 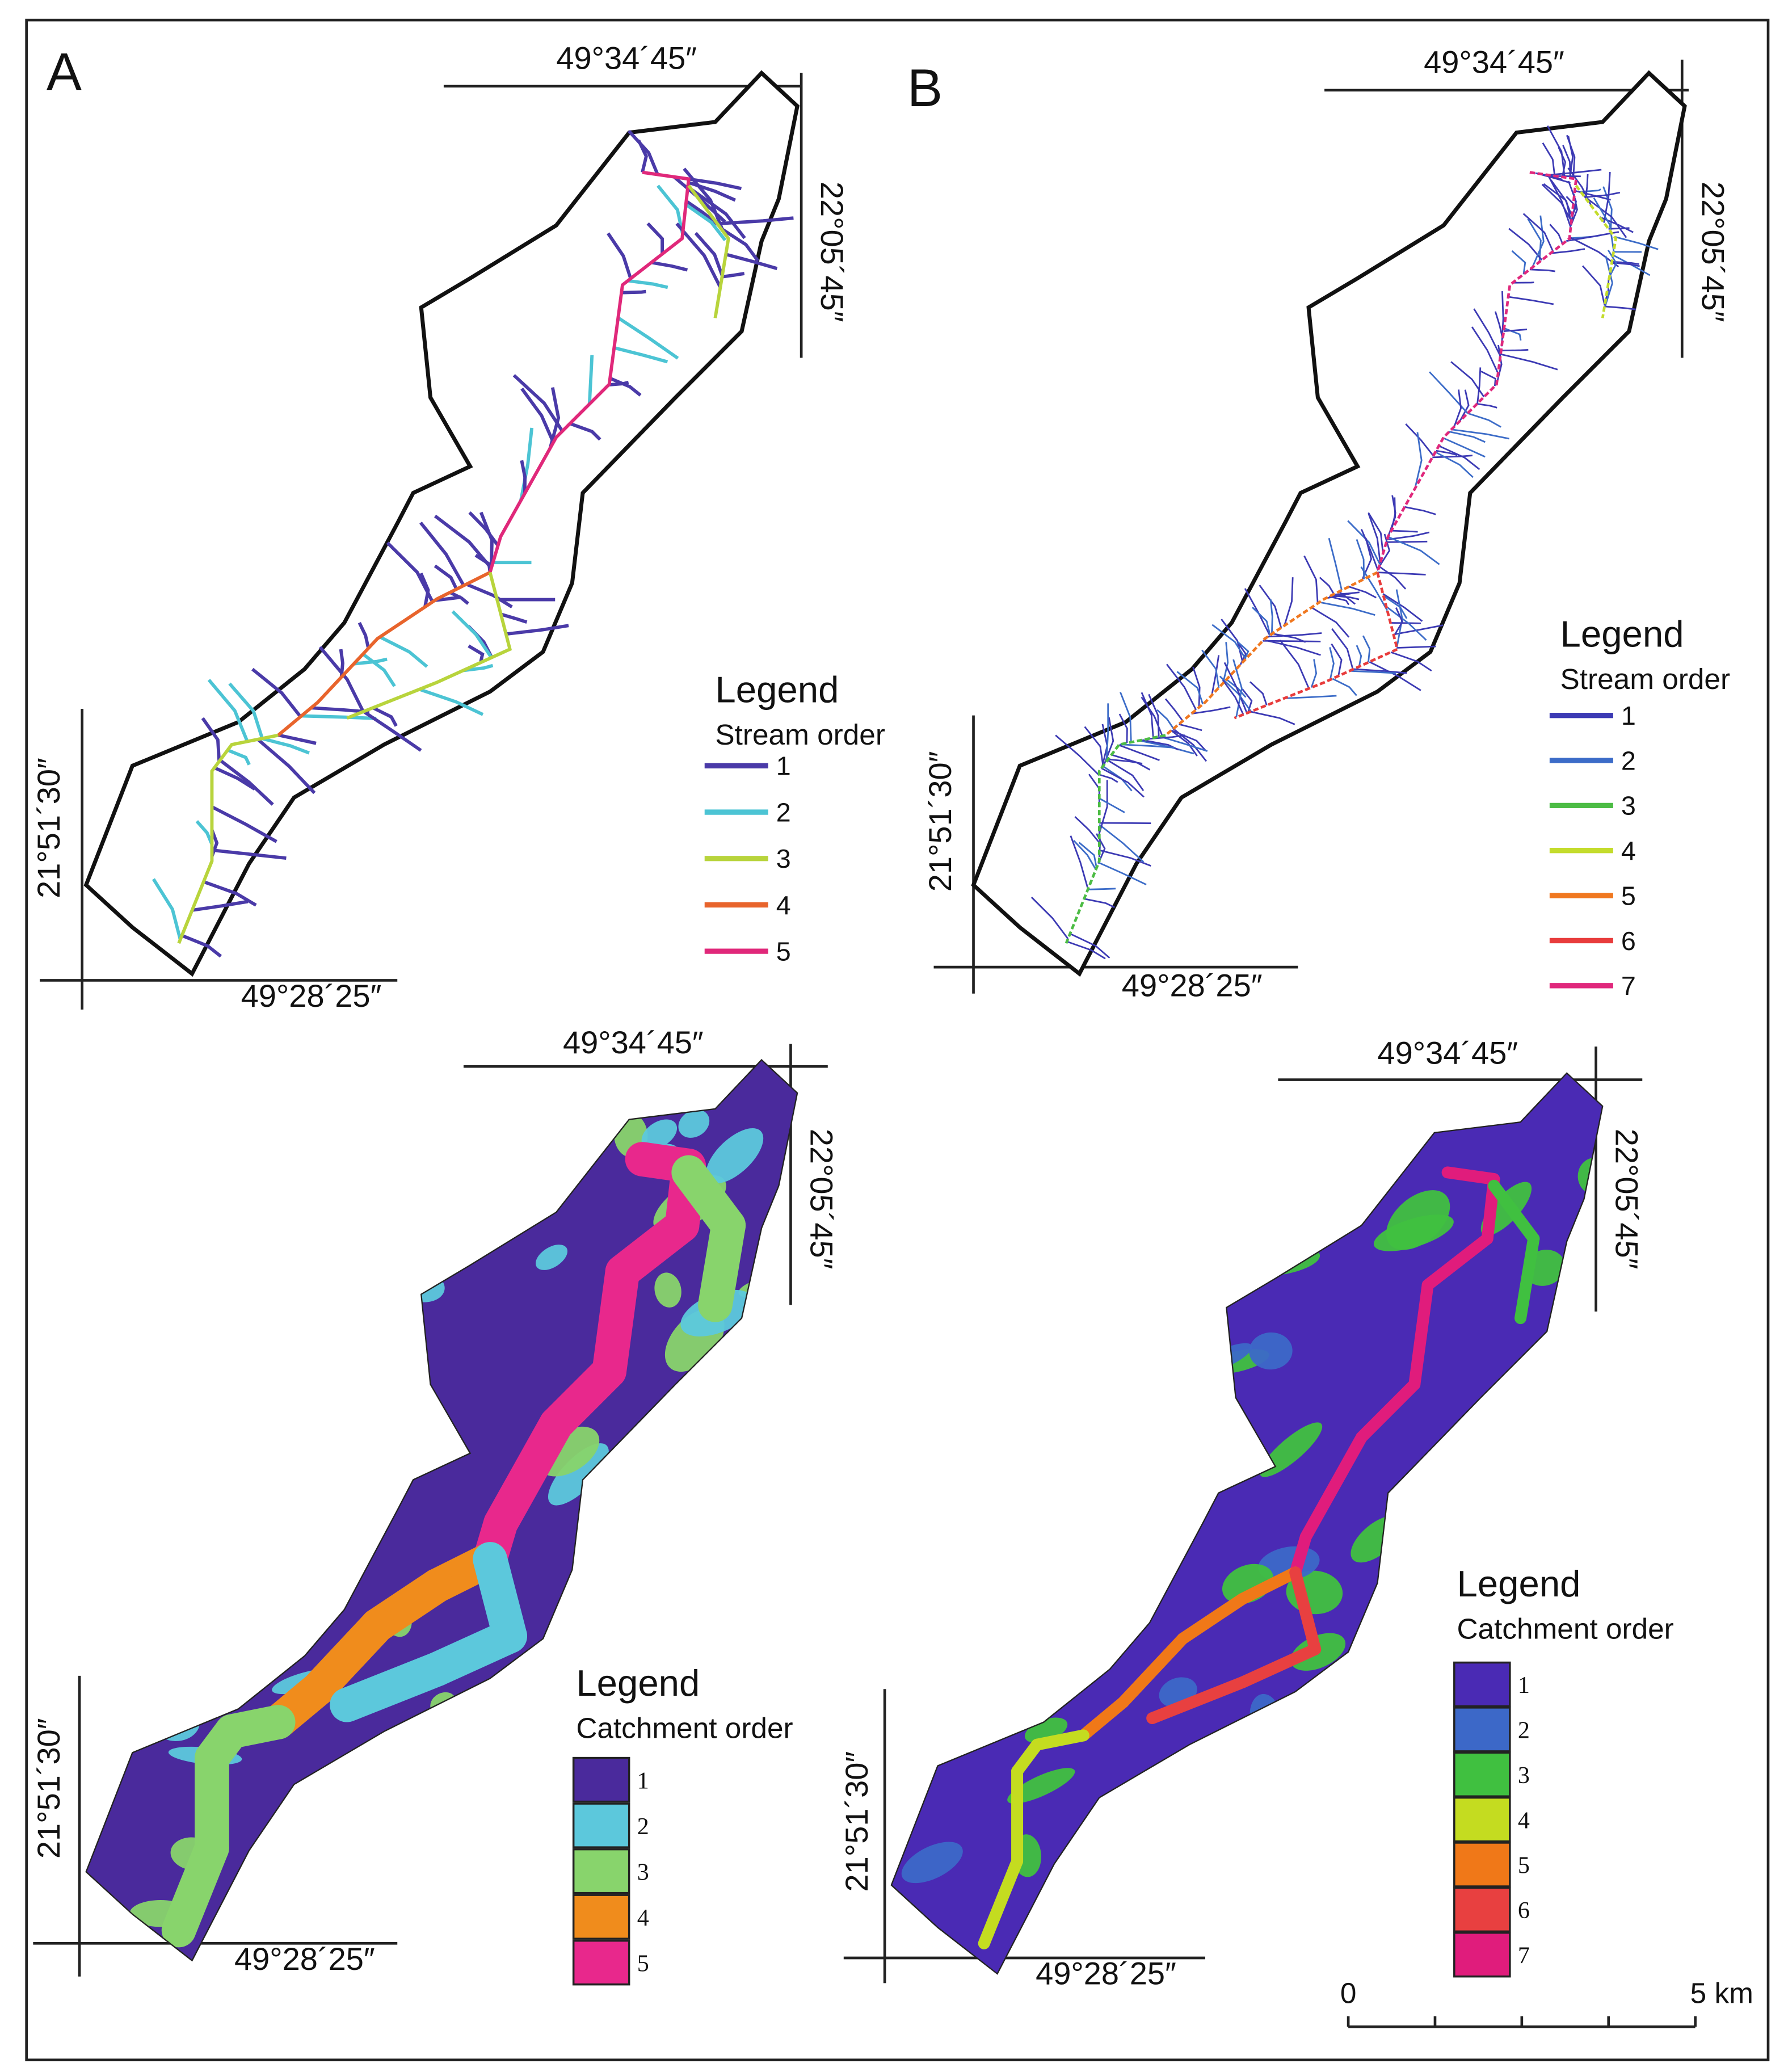 What do you see at coordinates (1447, 1053) in the screenshot?
I see `coord-label: 49°34´45″` at bounding box center [1447, 1053].